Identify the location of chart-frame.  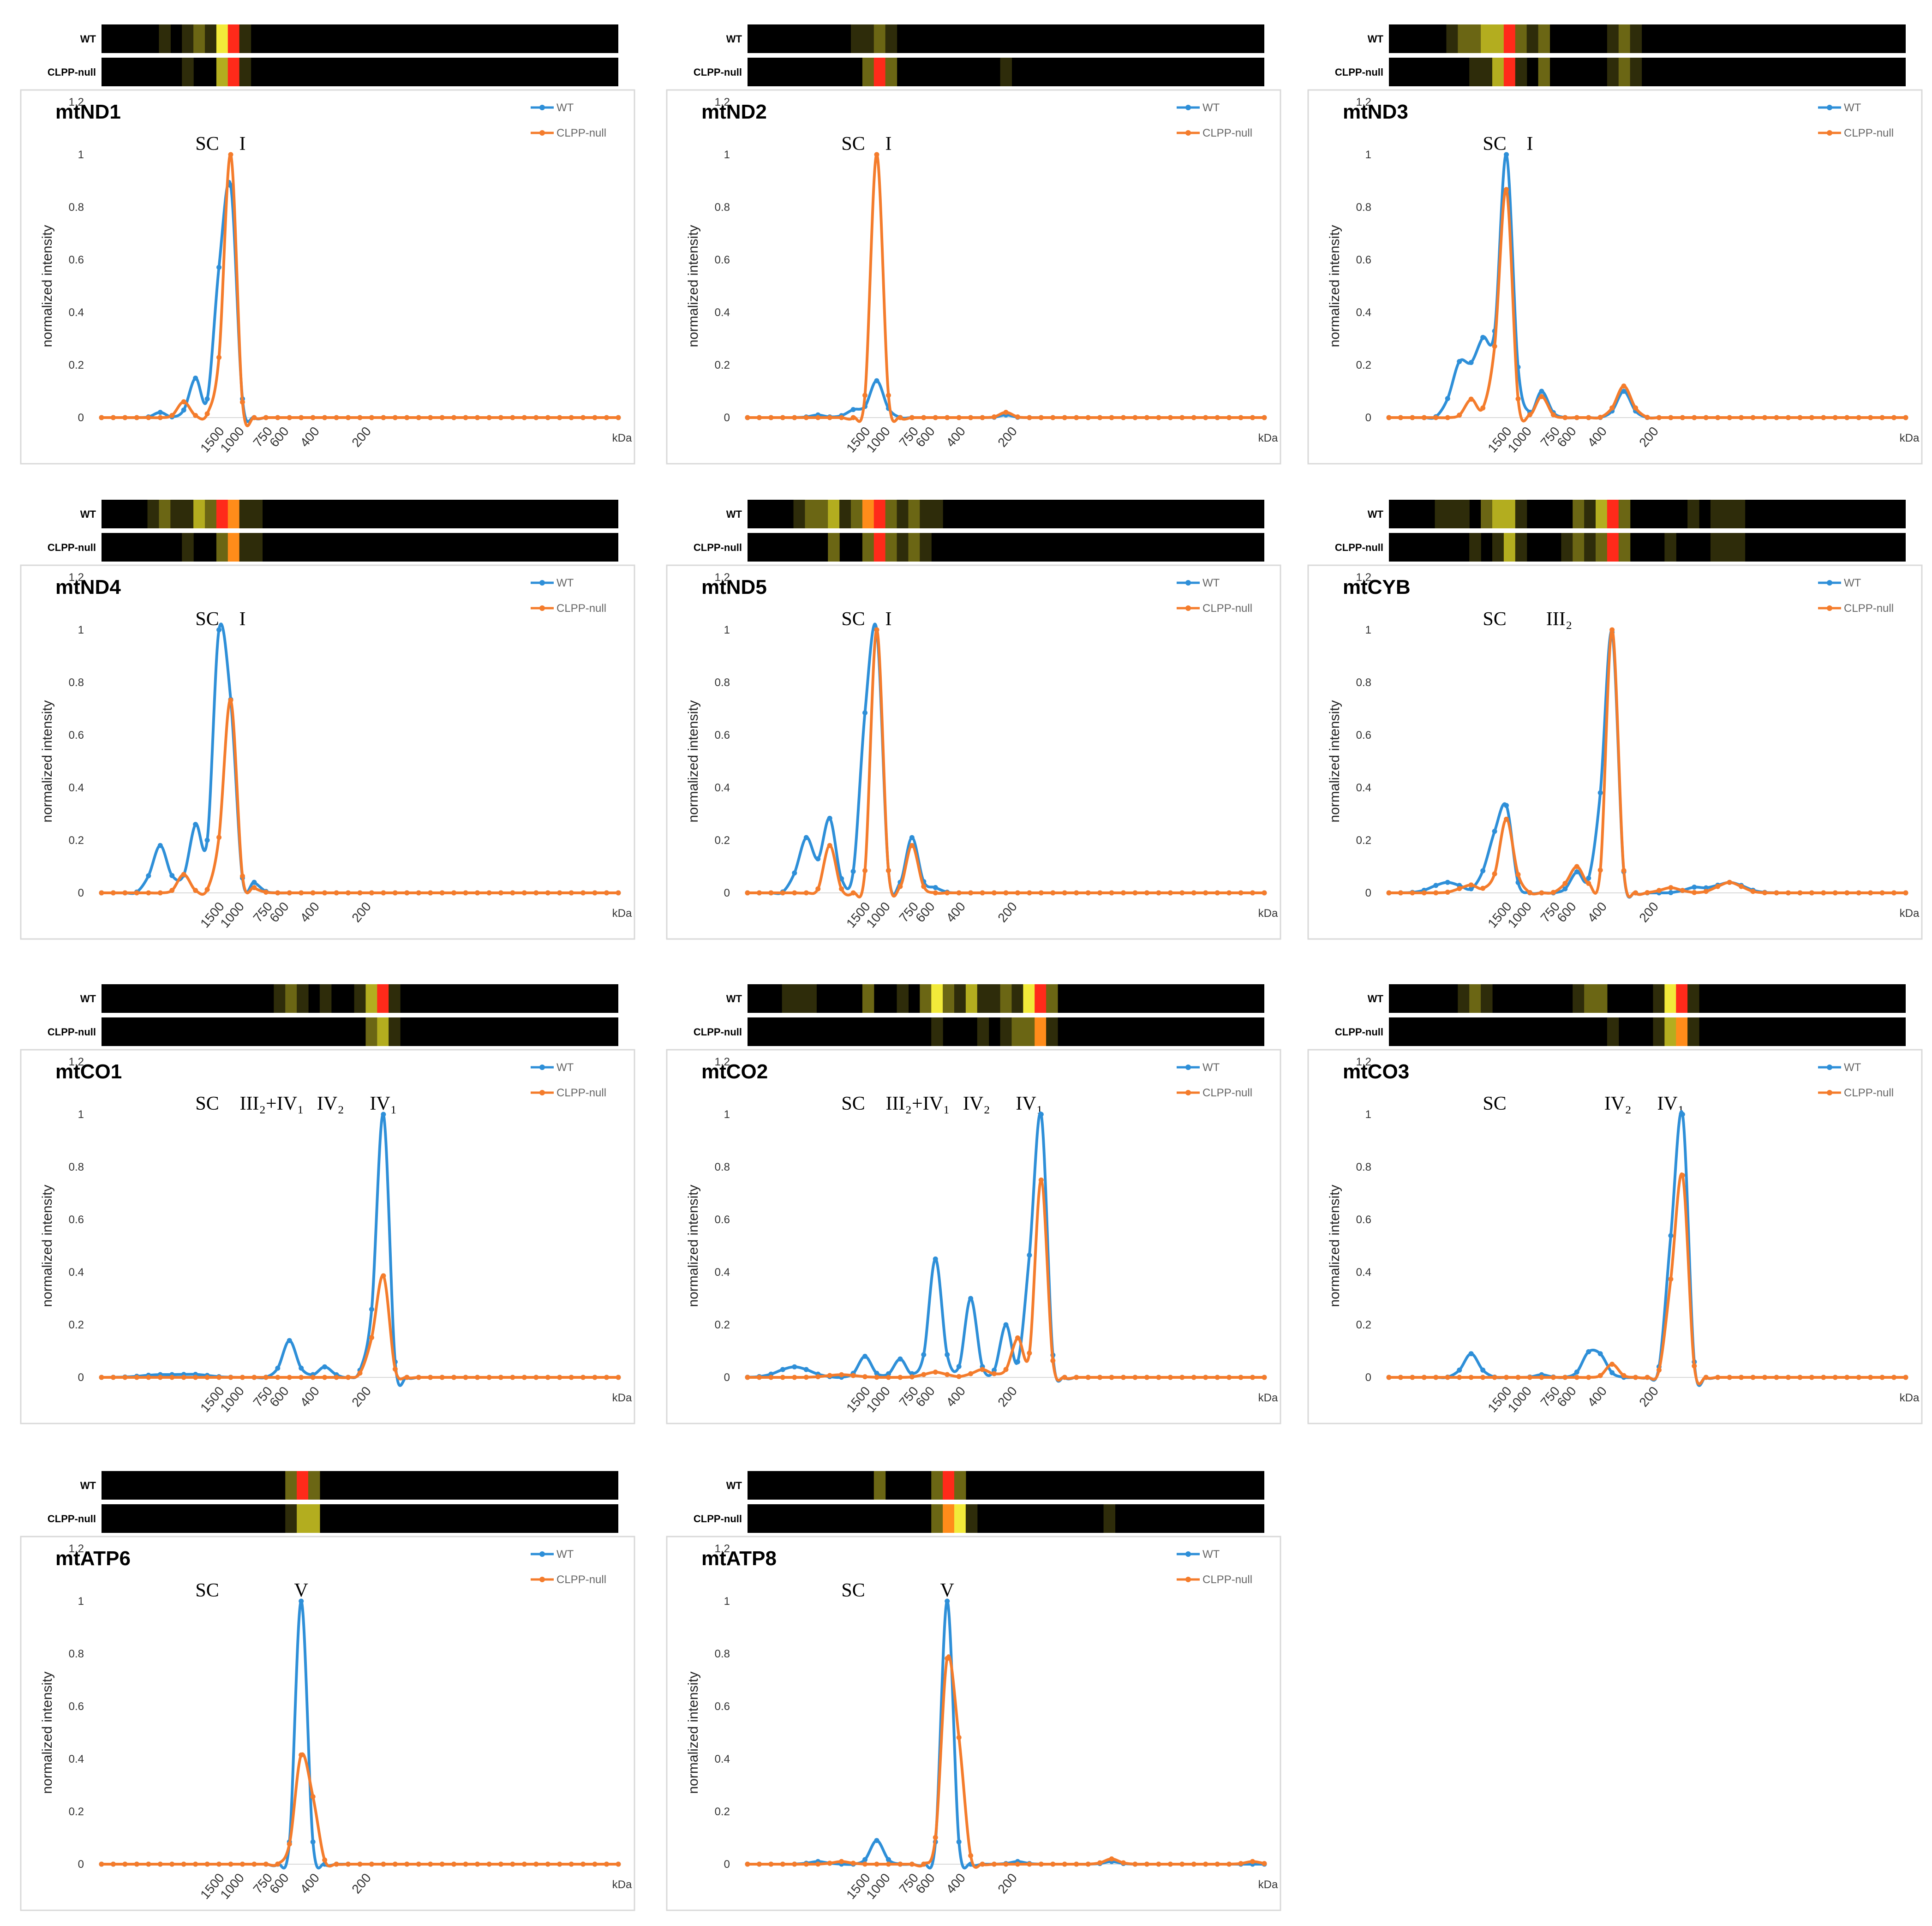
(327, 1236).